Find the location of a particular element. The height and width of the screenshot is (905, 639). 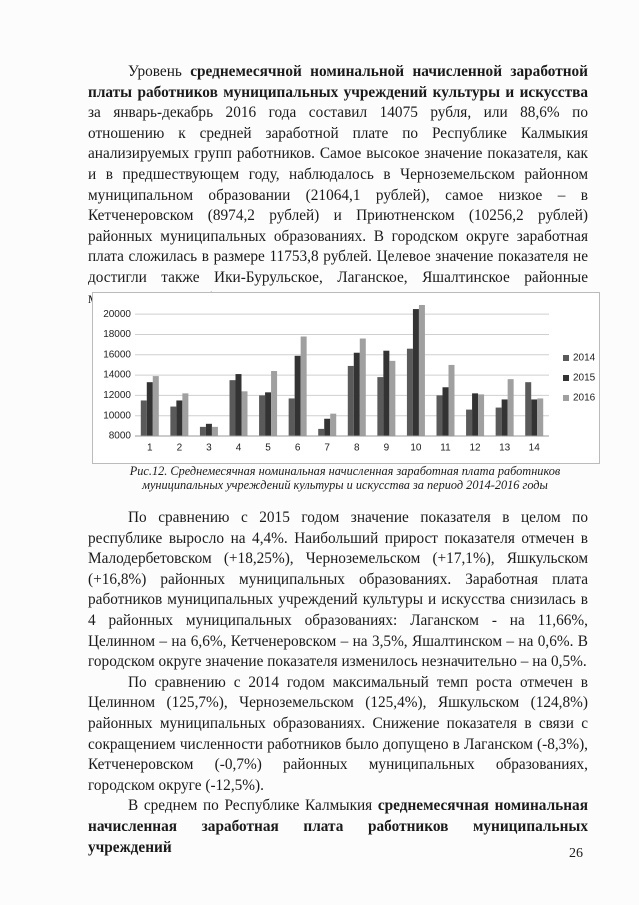

x-tick-label: 9 is located at coordinates (387, 448).